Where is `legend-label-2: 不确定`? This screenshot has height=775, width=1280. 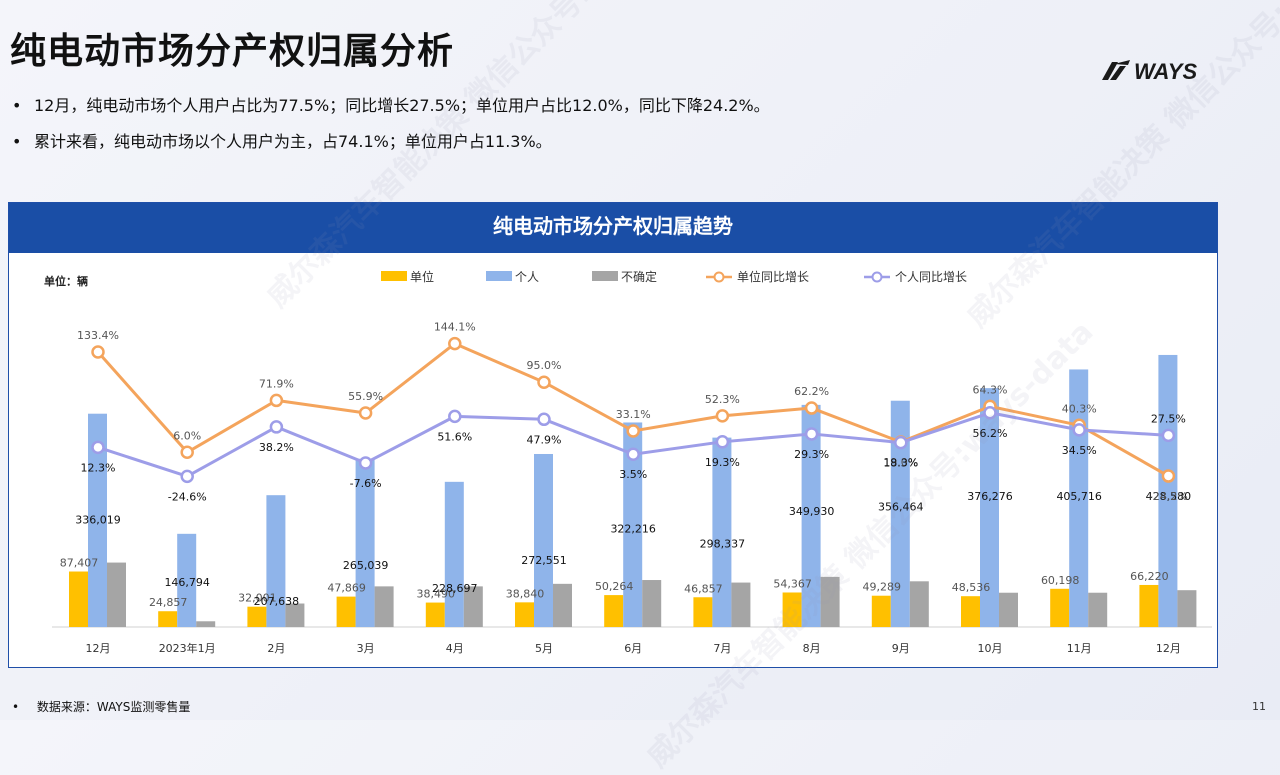
legend-label-2: 不确定 is located at coordinates (639, 276).